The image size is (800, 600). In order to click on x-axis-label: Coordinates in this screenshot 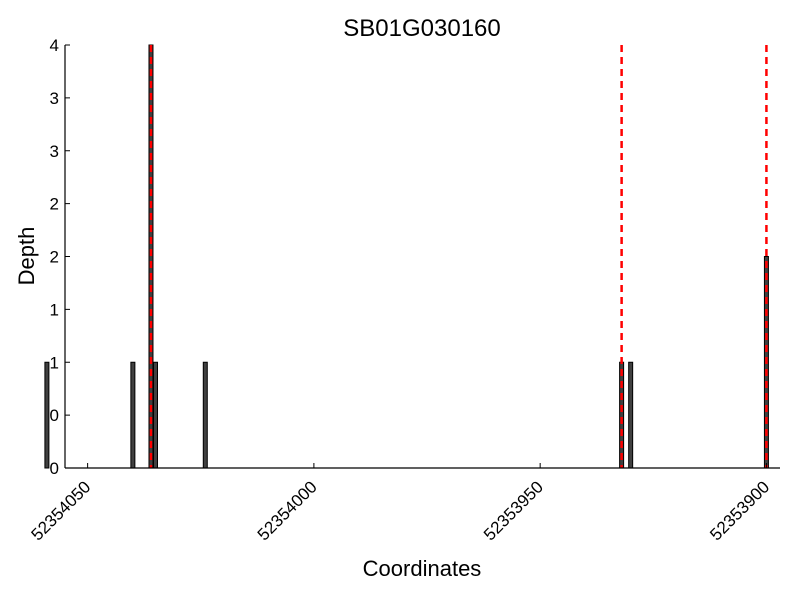, I will do `click(422, 568)`.